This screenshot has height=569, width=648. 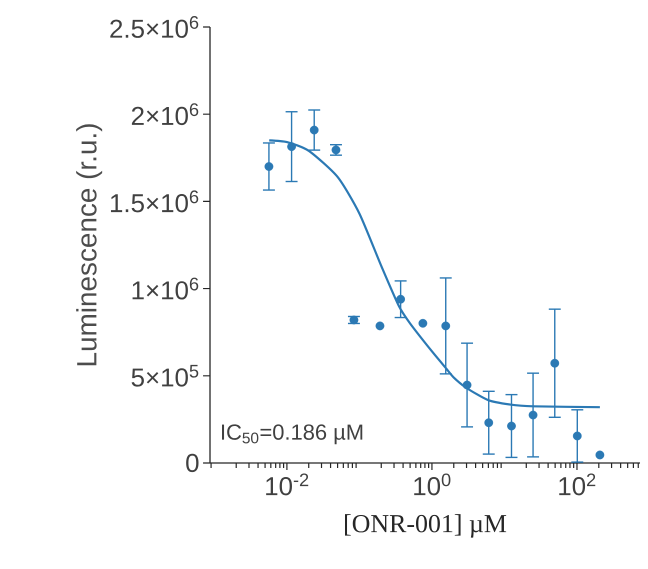 What do you see at coordinates (192, 463) in the screenshot?
I see `y-tick-label: 0` at bounding box center [192, 463].